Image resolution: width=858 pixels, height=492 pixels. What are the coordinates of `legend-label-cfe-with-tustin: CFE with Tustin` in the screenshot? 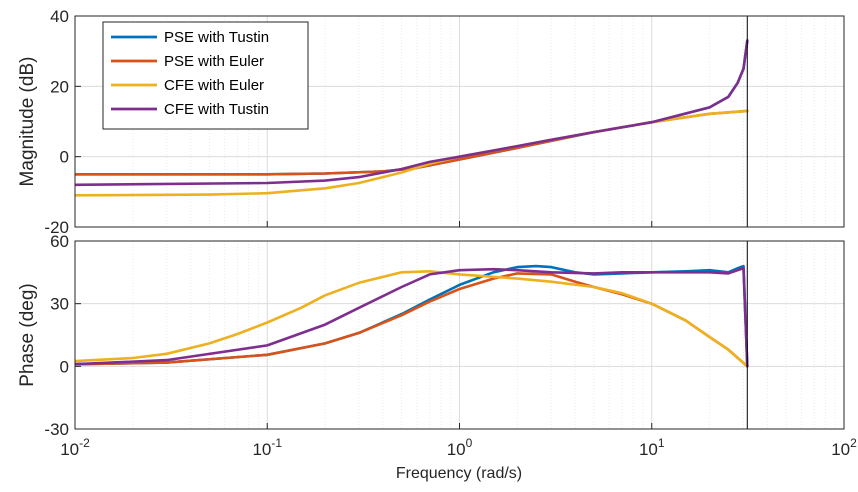 It's located at (216, 109).